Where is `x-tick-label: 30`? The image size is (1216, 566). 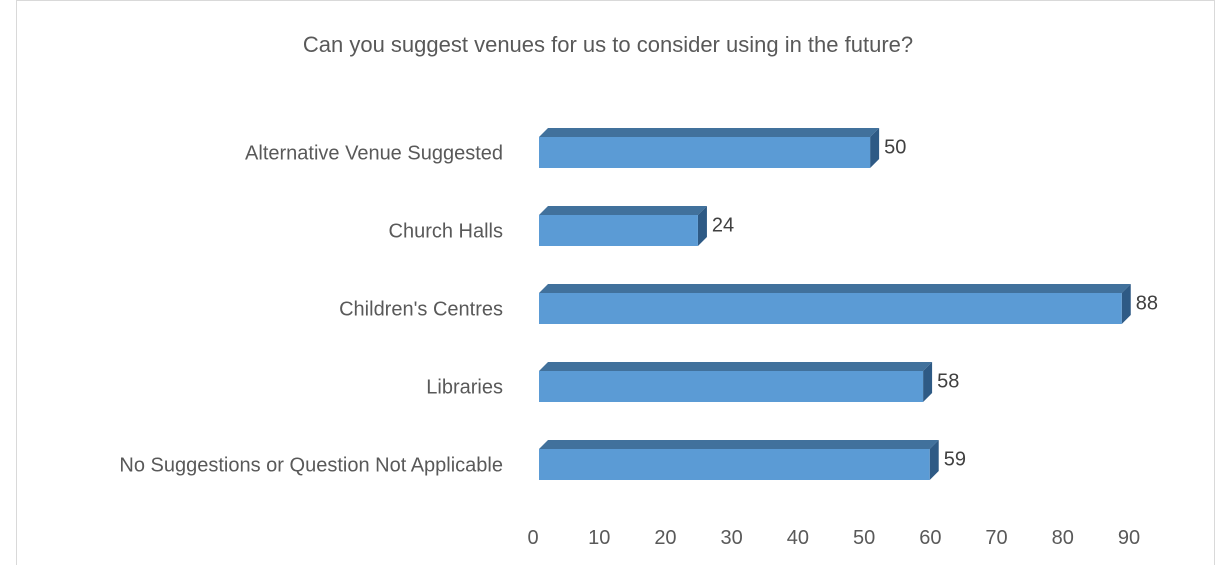 x-tick-label: 30 is located at coordinates (732, 538).